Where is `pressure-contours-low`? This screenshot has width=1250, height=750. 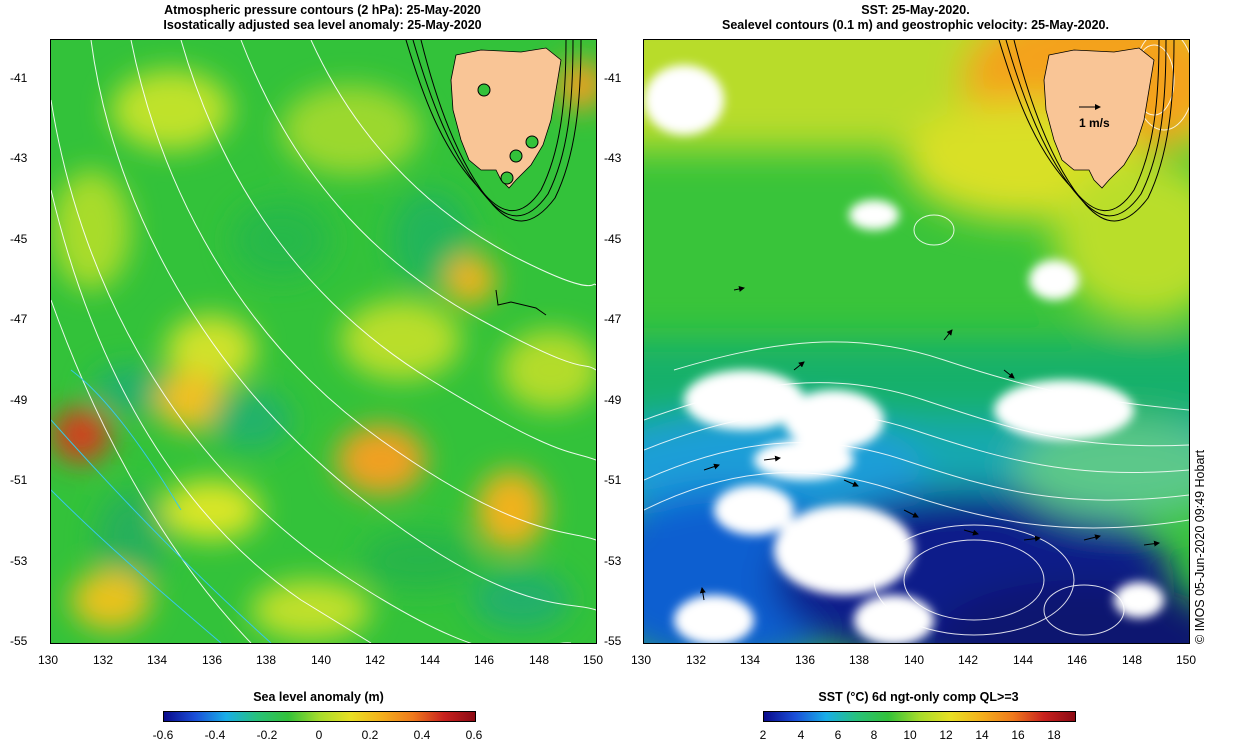 pressure-contours-low is located at coordinates (161, 506).